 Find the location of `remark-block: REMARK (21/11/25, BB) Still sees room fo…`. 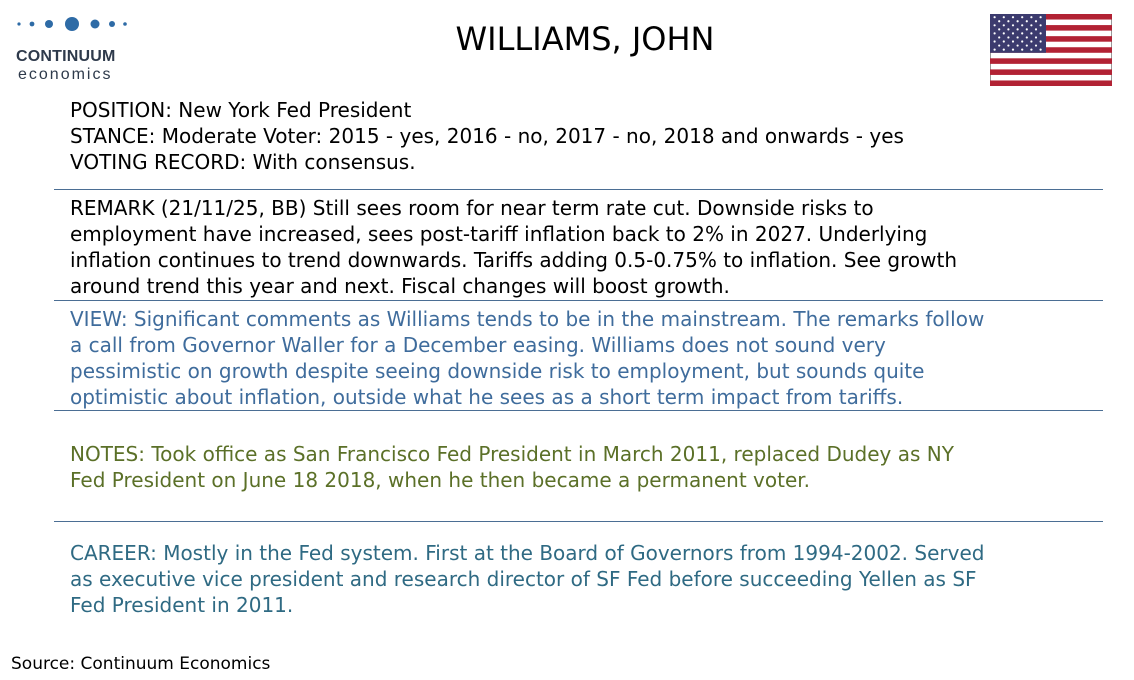

remark-block: REMARK (21/11/25, BB) Still sees room fo… is located at coordinates (595, 247).